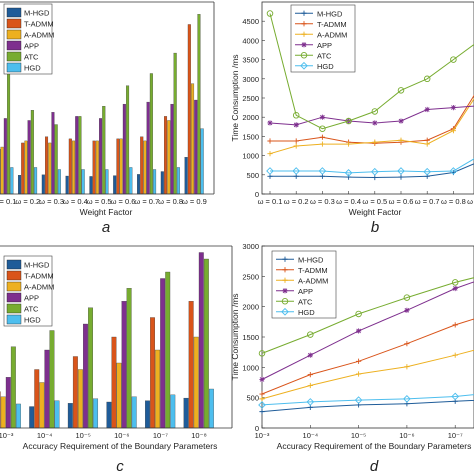 Image resolution: width=474 pixels, height=474 pixels. I want to click on b-legend-marker-m-hgd, so click(304, 13).